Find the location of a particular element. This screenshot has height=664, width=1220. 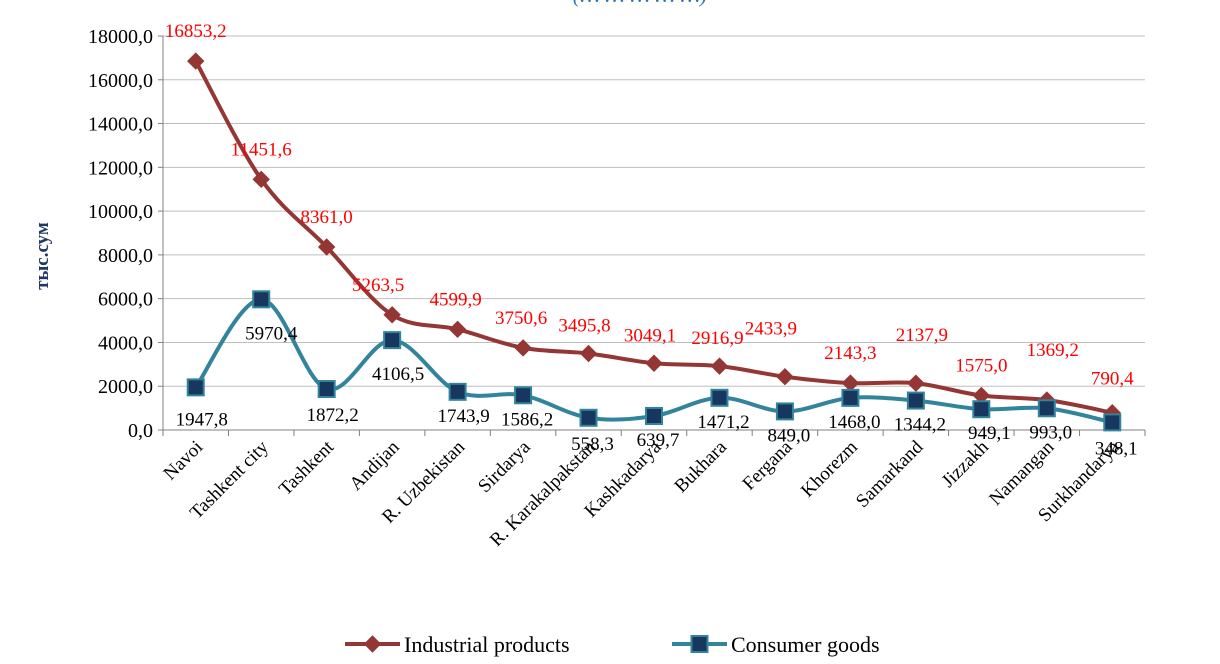

y-tick-label: 0,0 is located at coordinates (140, 431).